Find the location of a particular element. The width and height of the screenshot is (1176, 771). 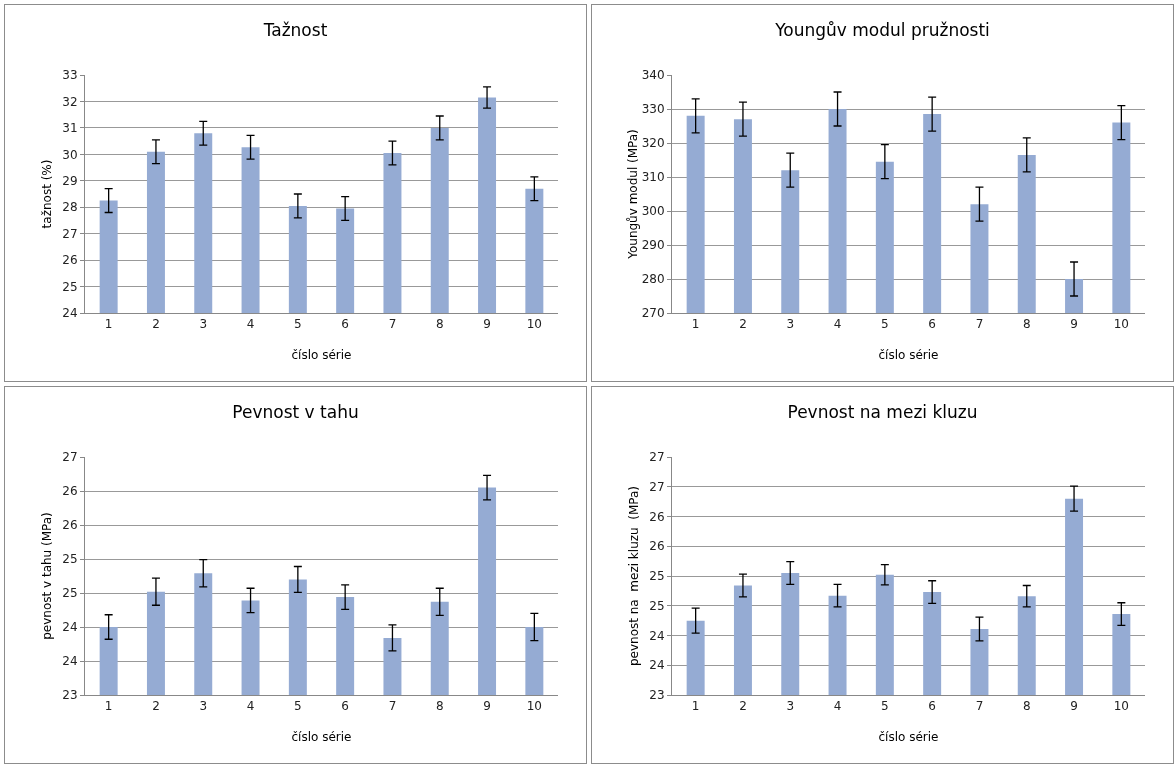

y-tick-label: 310 is located at coordinates (653, 177).